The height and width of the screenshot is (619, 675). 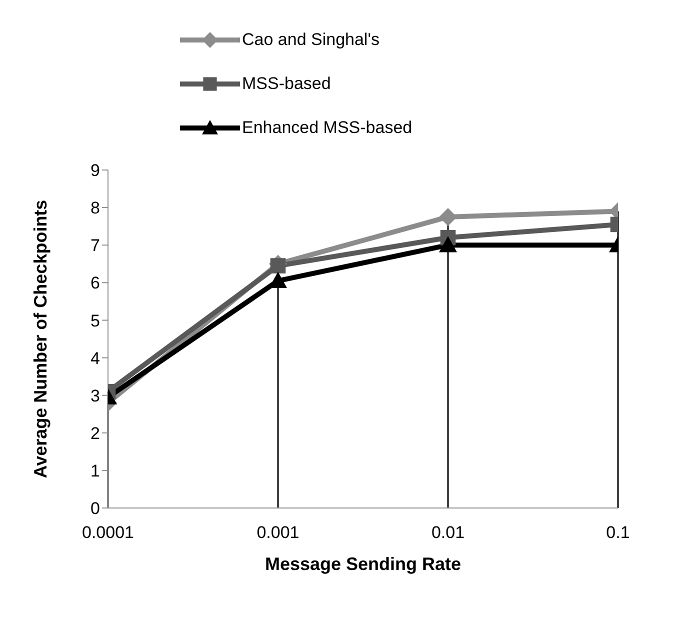 What do you see at coordinates (95, 246) in the screenshot?
I see `y-tick-label: 7` at bounding box center [95, 246].